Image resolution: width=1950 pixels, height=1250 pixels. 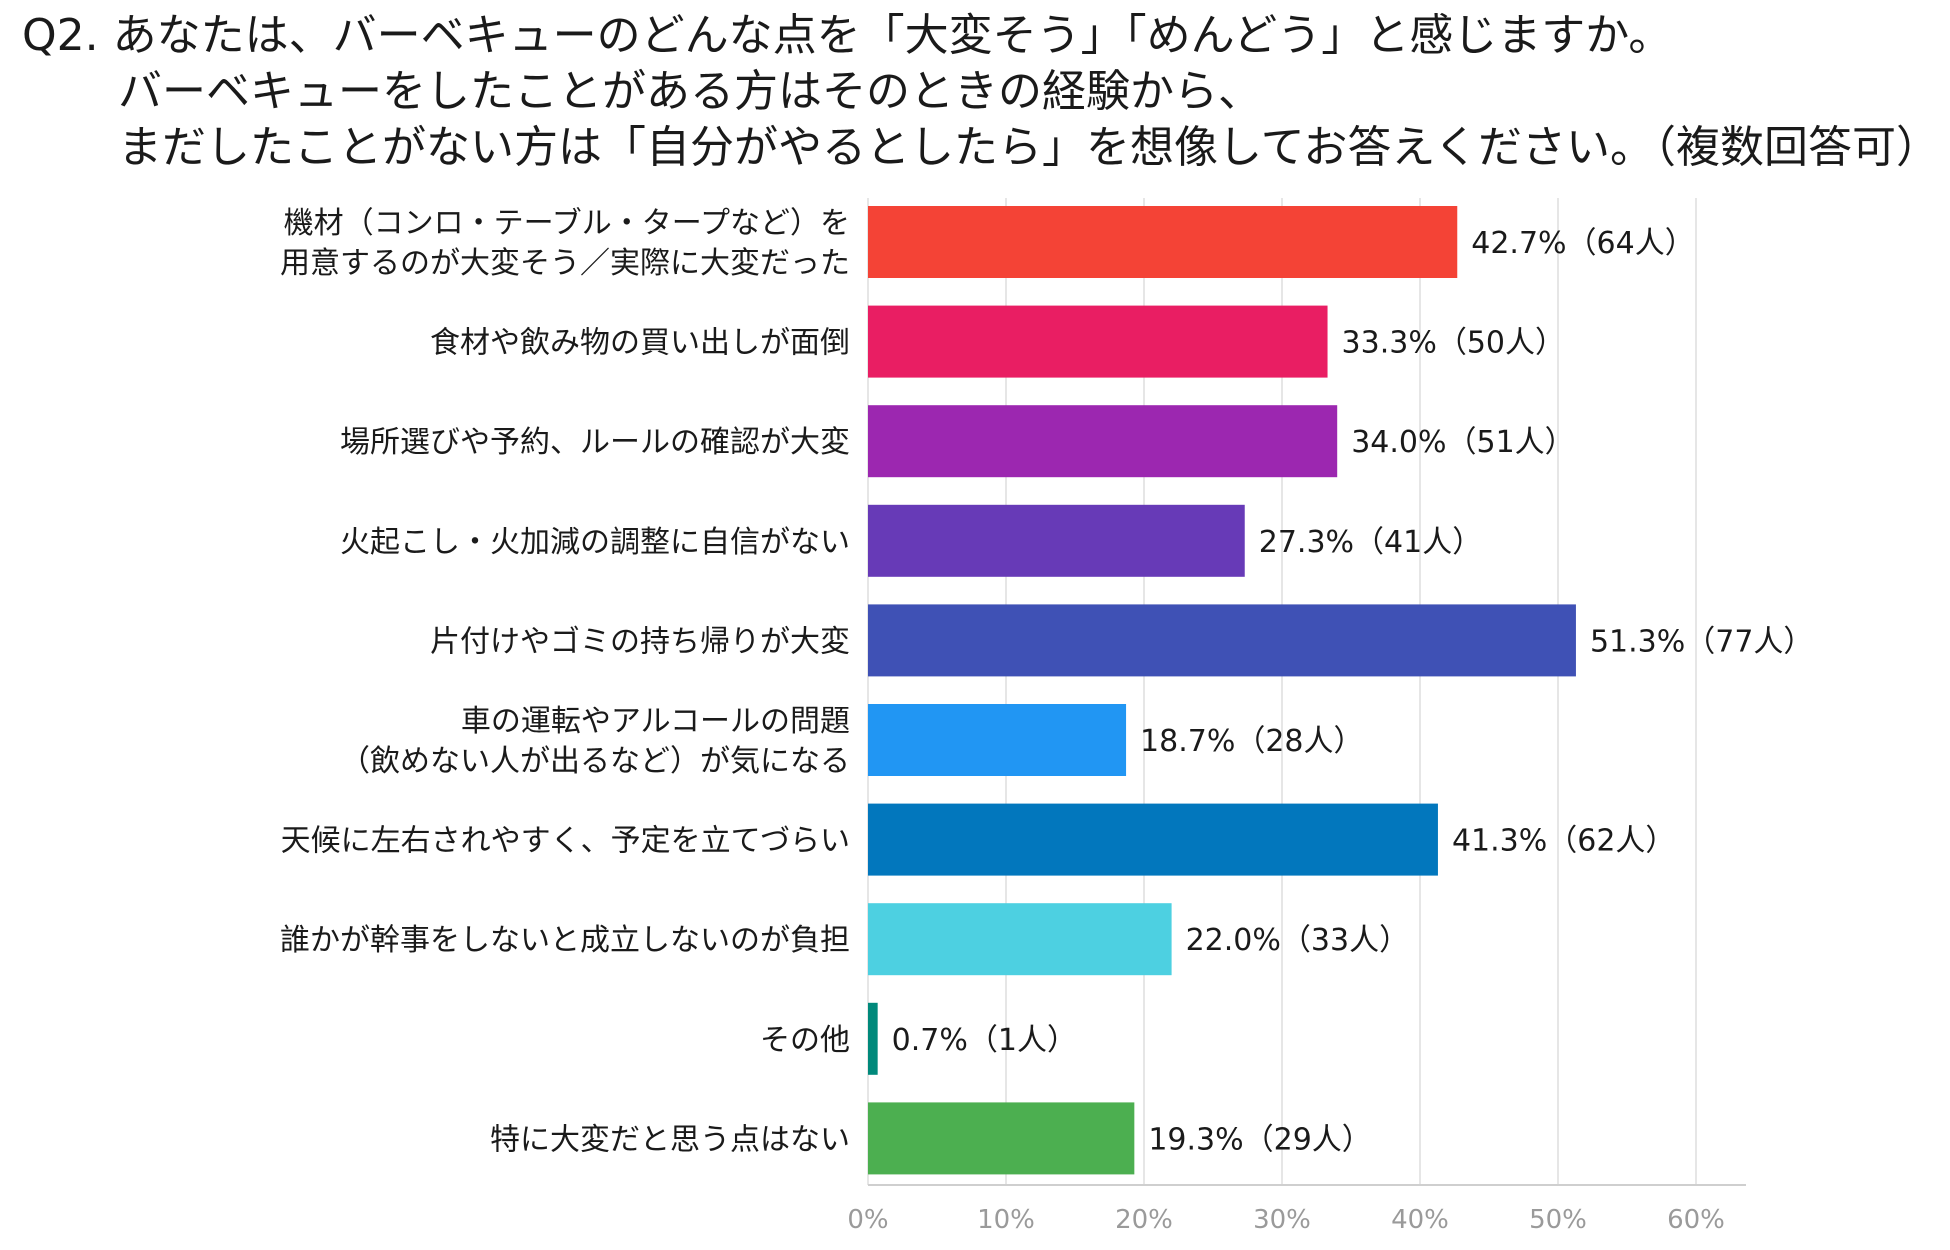 I want to click on tick-label-40: 40%, so click(x=1420, y=1220).